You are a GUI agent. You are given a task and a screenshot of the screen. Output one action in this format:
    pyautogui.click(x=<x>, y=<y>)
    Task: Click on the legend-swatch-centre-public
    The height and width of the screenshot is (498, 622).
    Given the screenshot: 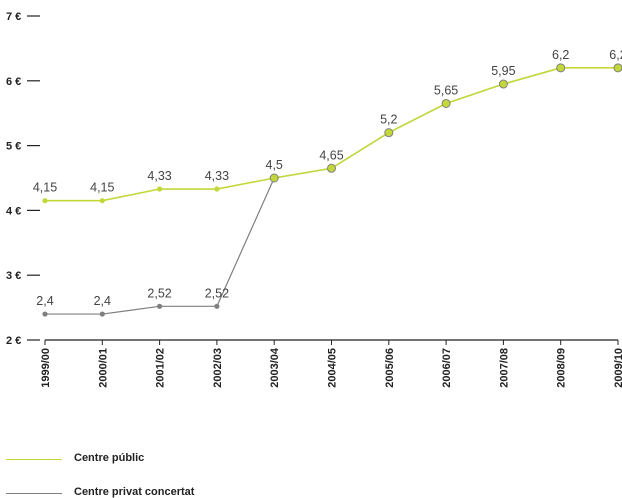 What is the action you would take?
    pyautogui.click(x=34, y=459)
    